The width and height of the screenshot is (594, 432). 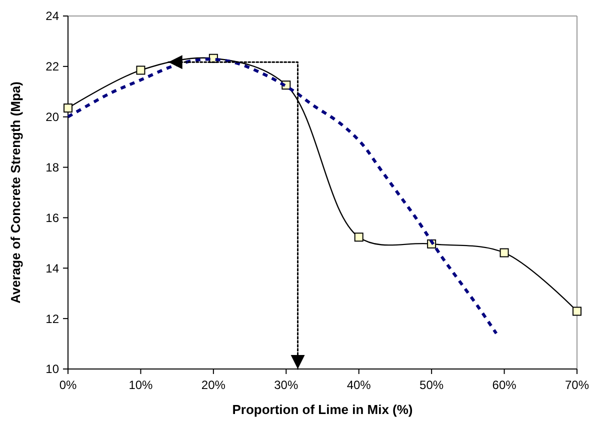 I want to click on y-tick-label: 16, so click(x=53, y=217).